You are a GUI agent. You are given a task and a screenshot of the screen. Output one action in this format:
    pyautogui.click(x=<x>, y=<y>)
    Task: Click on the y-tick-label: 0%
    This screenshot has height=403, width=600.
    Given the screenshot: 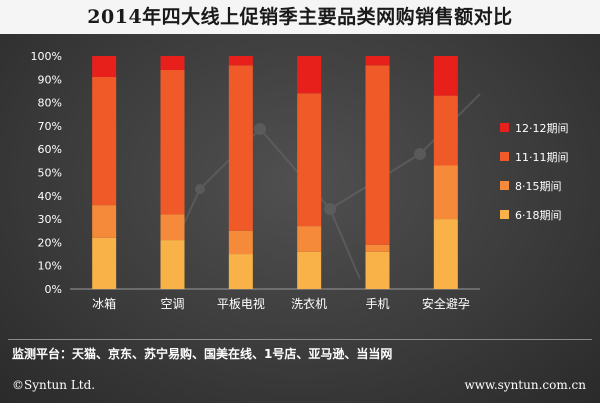 What is the action you would take?
    pyautogui.click(x=53, y=289)
    